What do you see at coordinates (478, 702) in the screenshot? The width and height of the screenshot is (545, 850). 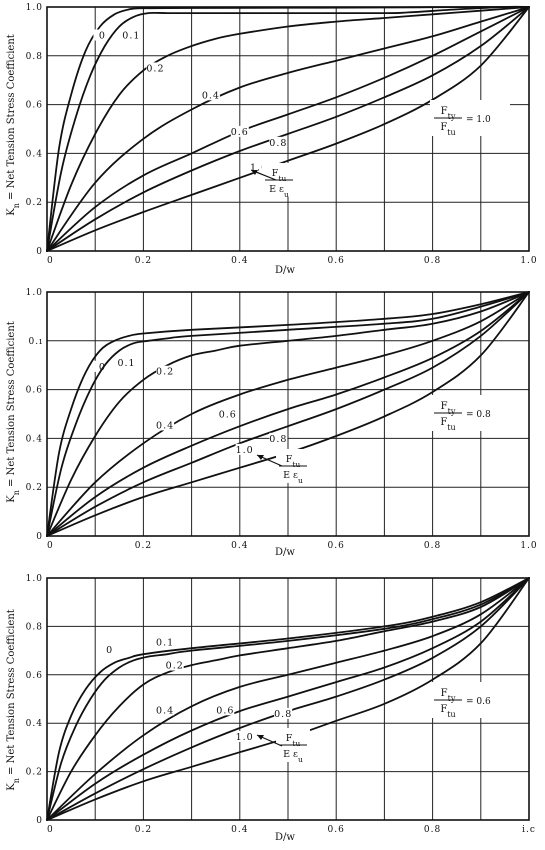 I see `ratio-value: = 0.6` at bounding box center [478, 702].